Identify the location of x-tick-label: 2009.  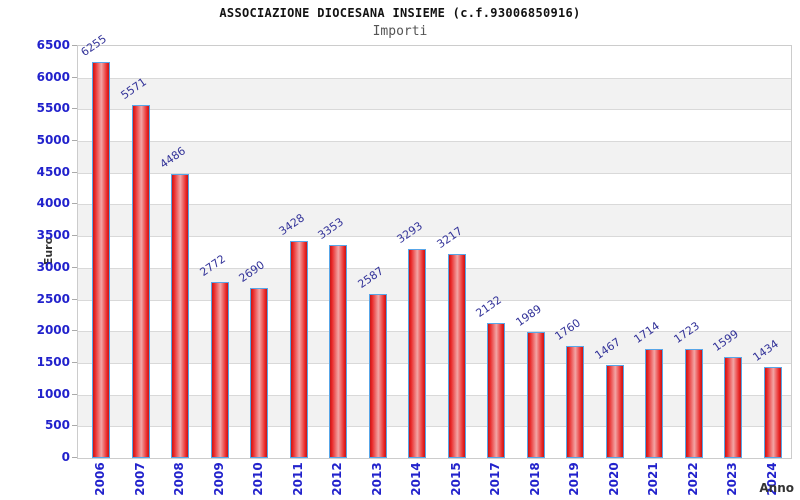
(218, 479).